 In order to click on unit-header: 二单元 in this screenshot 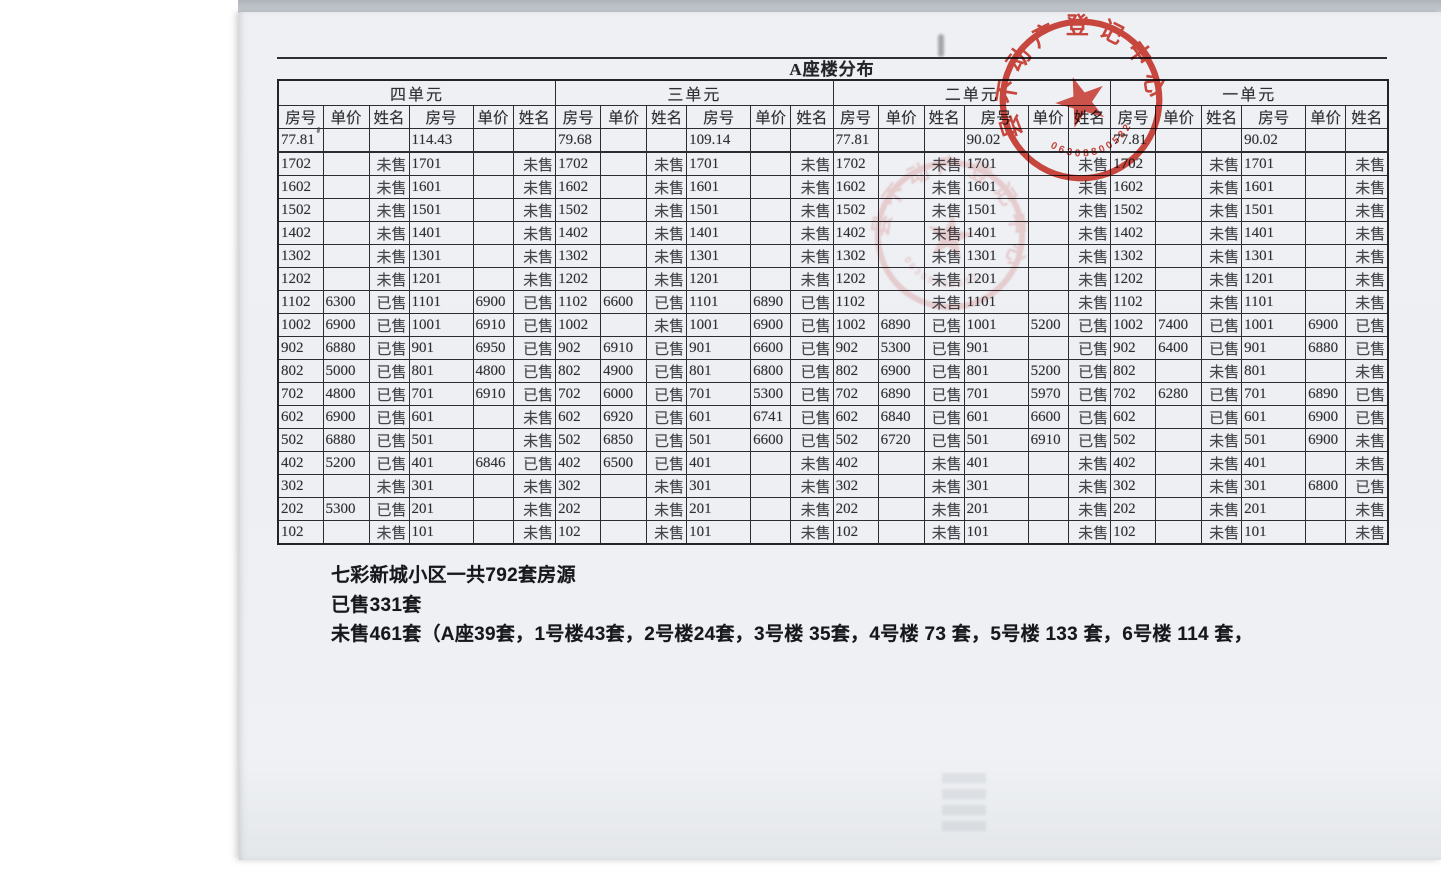, I will do `click(972, 92)`.